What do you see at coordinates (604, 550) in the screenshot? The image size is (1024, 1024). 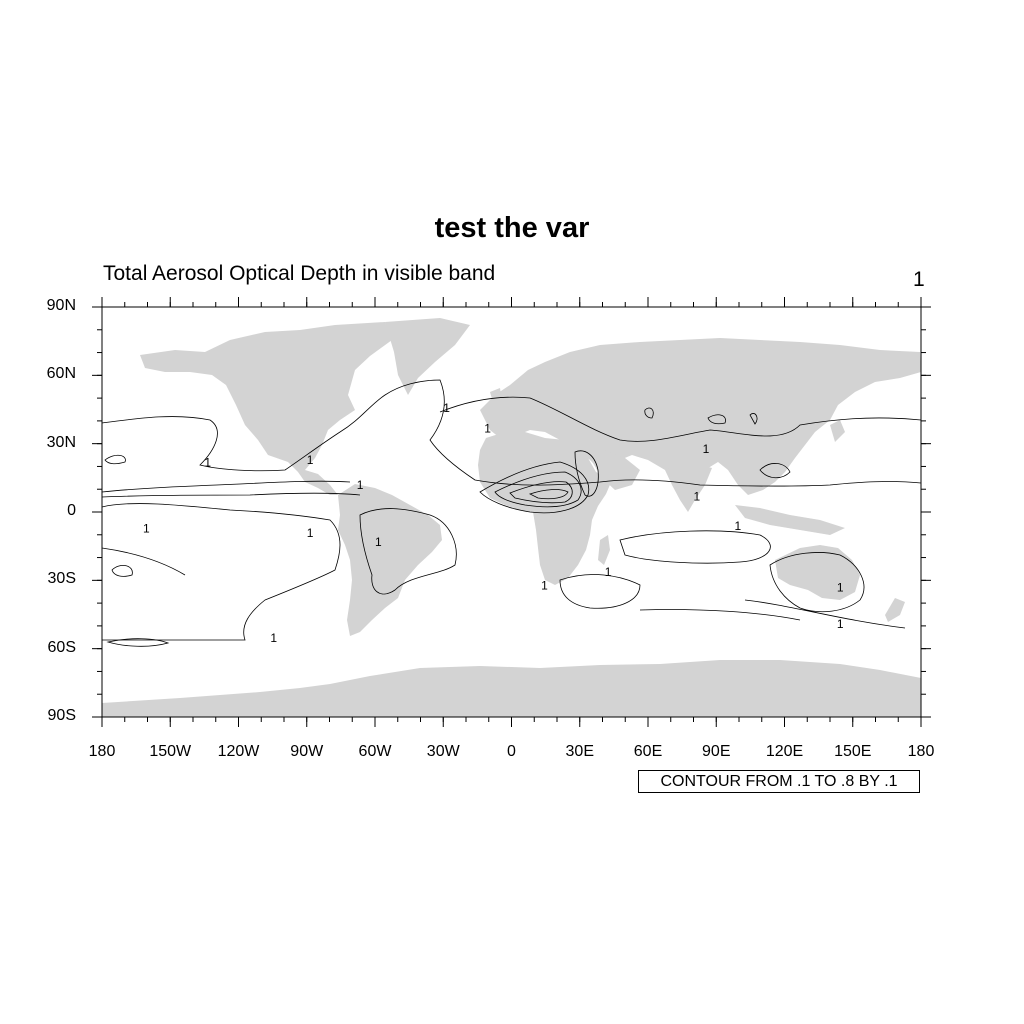 I see `land-madagascar` at bounding box center [604, 550].